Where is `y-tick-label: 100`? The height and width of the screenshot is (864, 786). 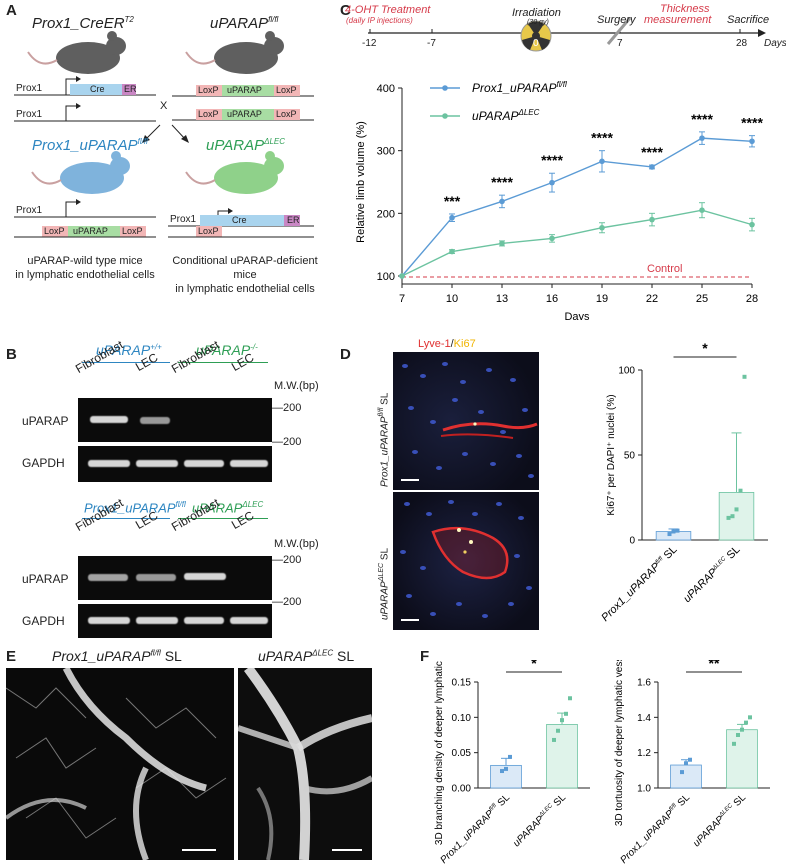 y-tick-label: 100 is located at coordinates (626, 371).